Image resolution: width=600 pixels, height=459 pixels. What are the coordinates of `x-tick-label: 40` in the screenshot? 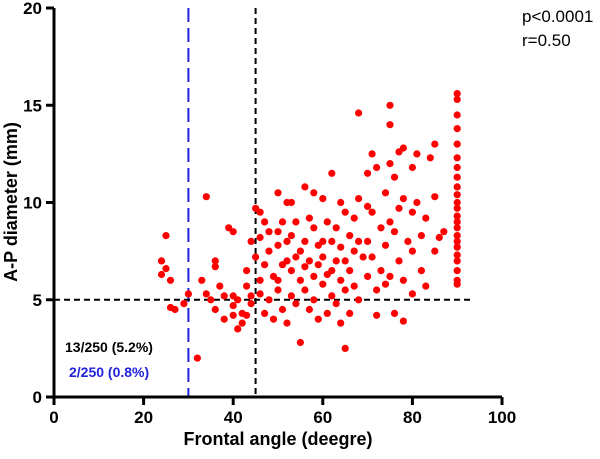 It's located at (233, 417).